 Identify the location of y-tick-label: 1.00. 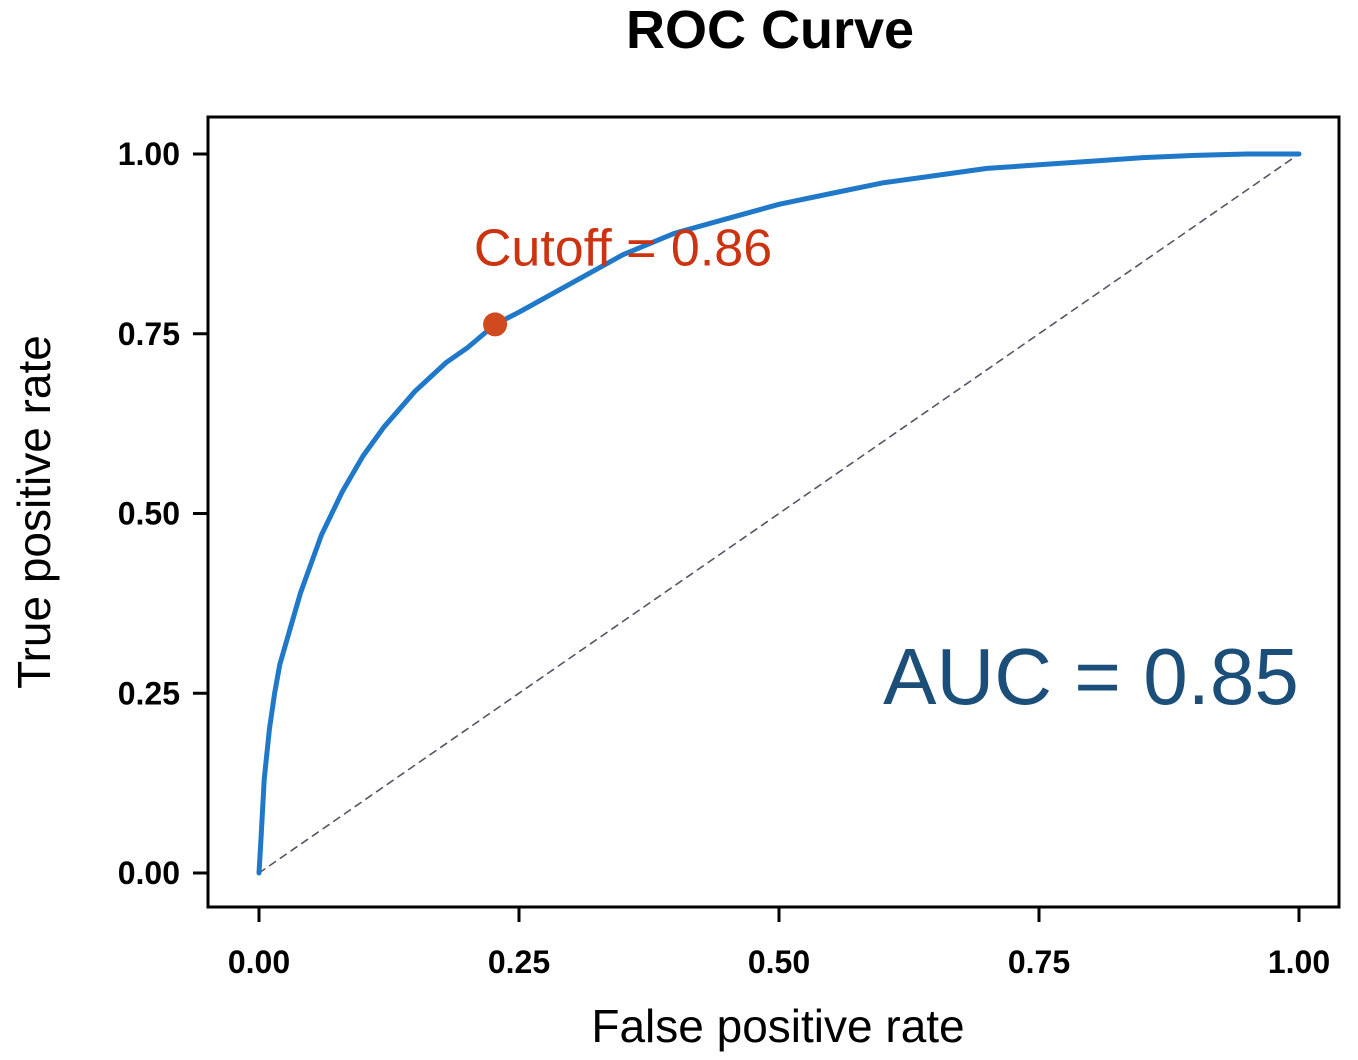
(149, 154).